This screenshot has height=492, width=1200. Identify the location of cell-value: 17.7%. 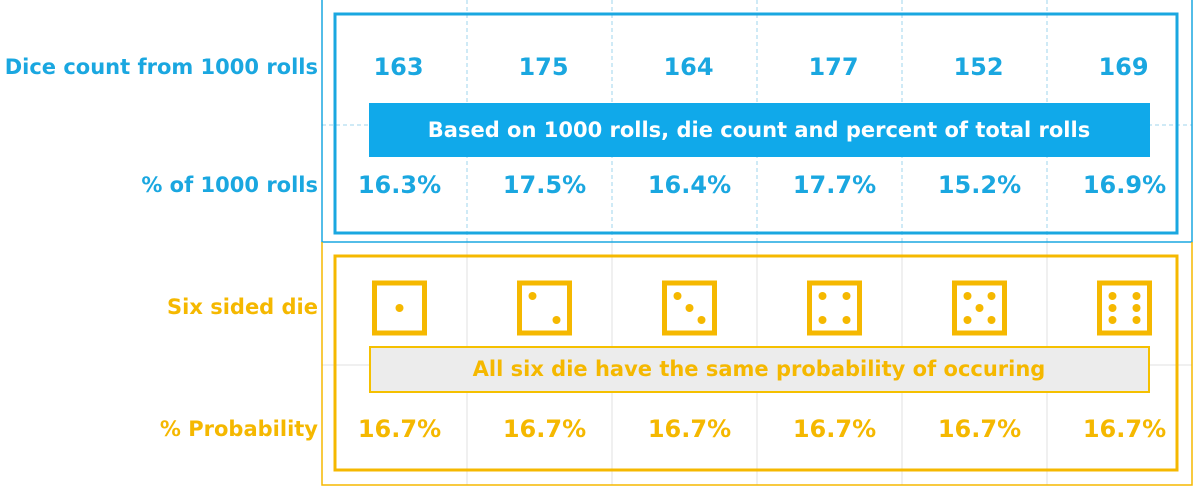
(834, 185).